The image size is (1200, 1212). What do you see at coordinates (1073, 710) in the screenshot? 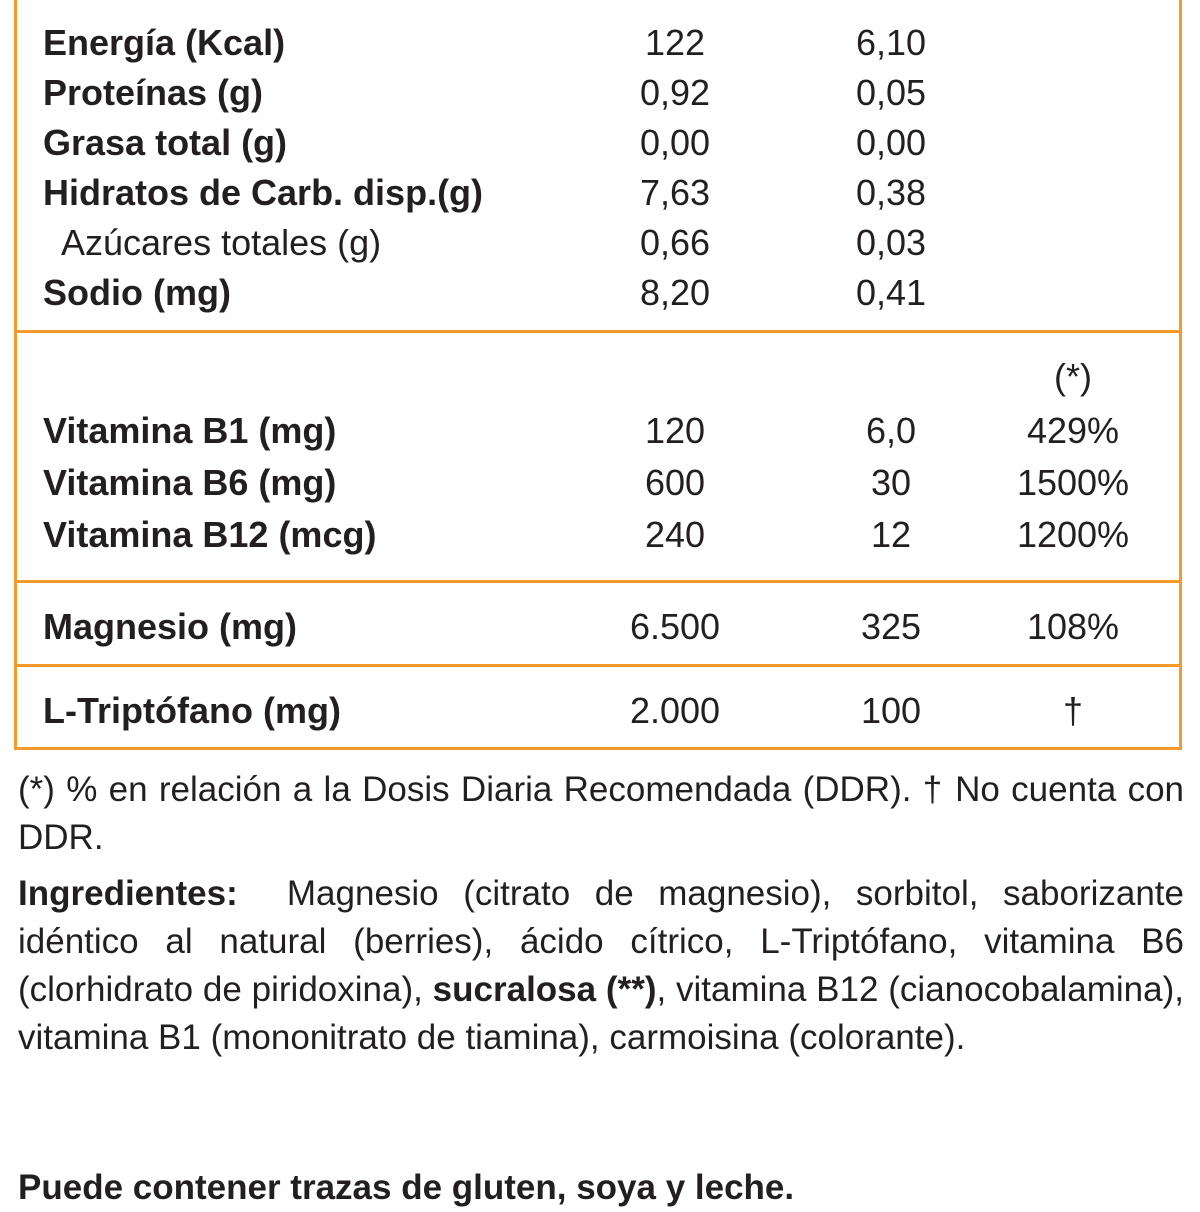
I see `value-ddr: †` at bounding box center [1073, 710].